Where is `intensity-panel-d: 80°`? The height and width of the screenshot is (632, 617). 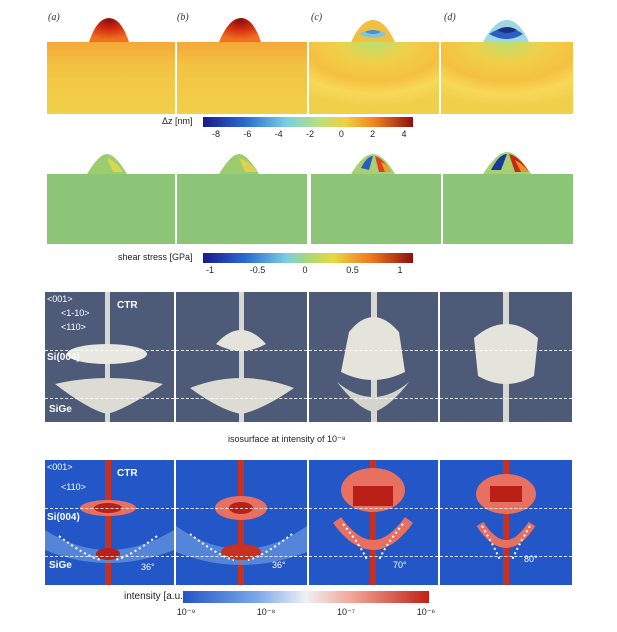
intensity-panel-d: 80° is located at coordinates (506, 522).